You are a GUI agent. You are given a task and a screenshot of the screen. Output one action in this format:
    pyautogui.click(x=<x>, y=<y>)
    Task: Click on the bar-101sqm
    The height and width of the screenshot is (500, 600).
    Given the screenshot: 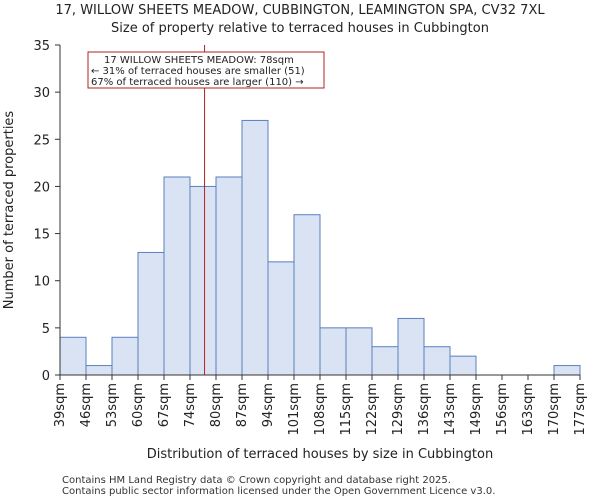 What is the action you would take?
    pyautogui.click(x=307, y=295)
    